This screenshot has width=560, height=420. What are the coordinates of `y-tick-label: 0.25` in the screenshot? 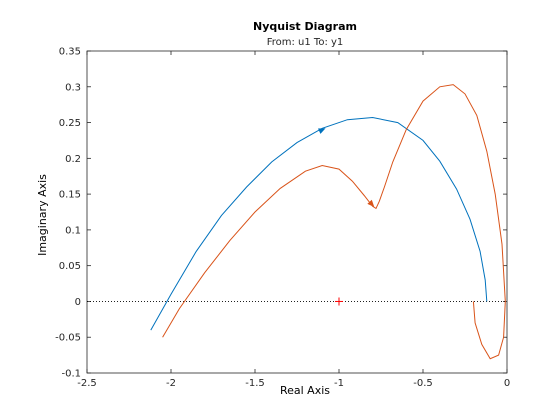 It's located at (70, 123).